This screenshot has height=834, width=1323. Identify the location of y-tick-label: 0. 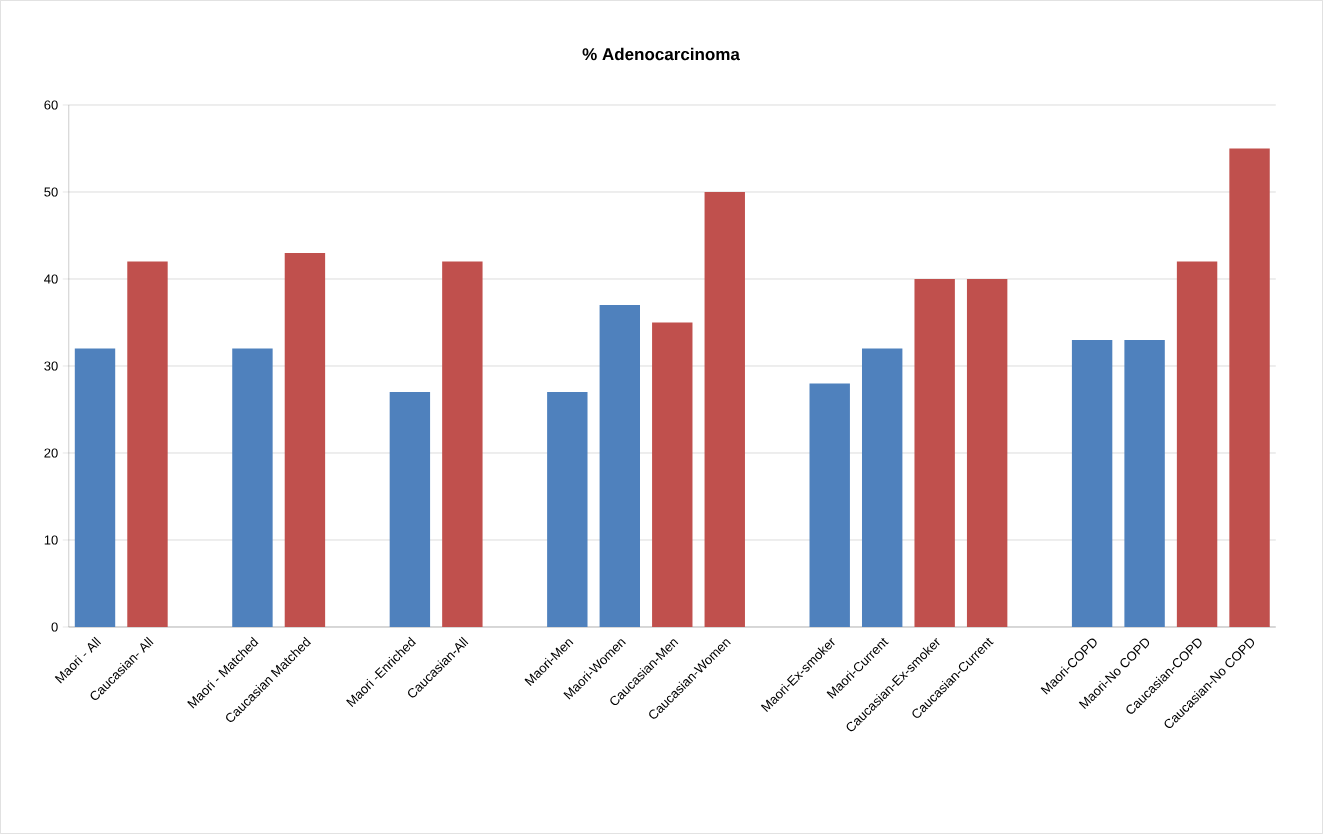
(54, 627).